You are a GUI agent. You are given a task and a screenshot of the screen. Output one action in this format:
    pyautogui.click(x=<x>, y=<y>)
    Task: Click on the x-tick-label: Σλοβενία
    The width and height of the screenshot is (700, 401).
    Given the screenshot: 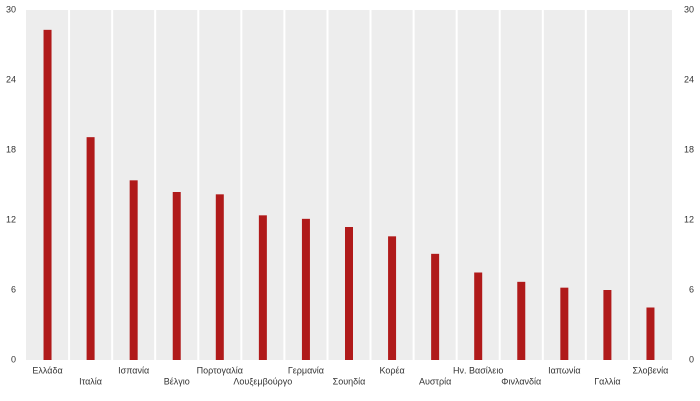 What is the action you would take?
    pyautogui.click(x=651, y=370)
    